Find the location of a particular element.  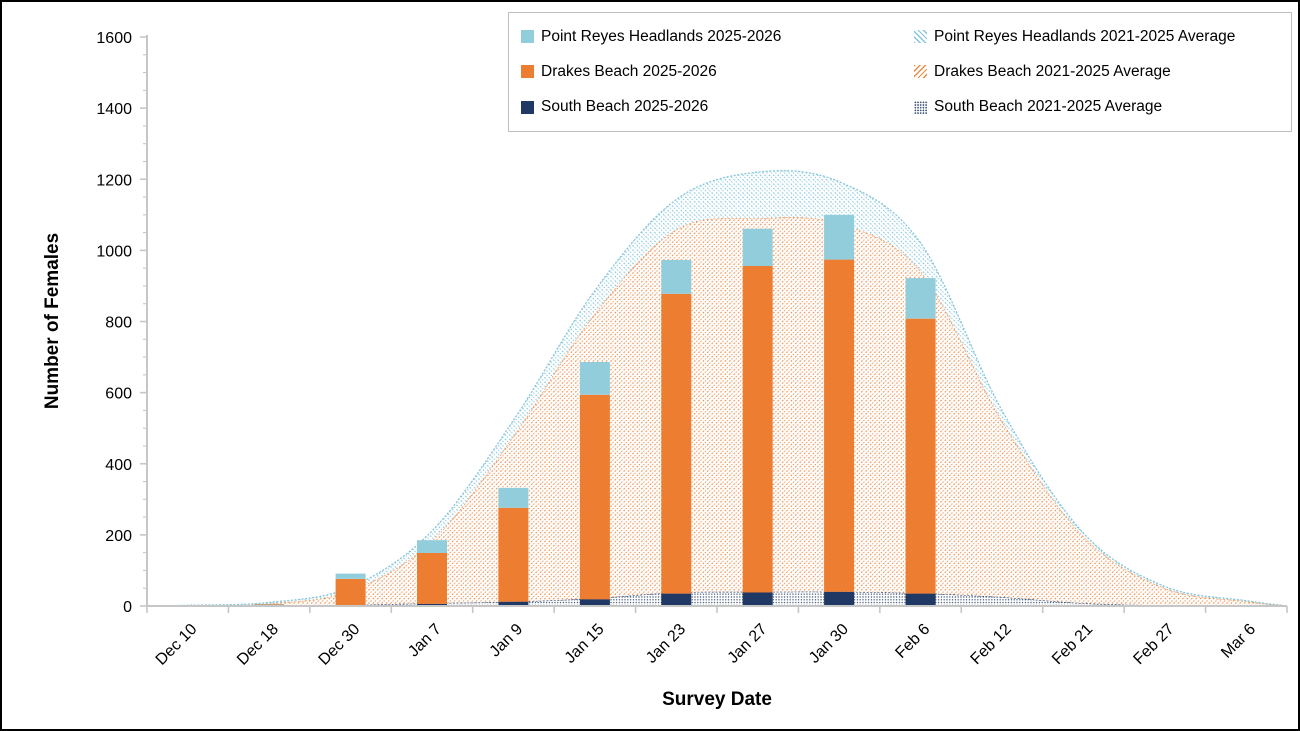

legend-item-drakes-current: Drakes Beach 2025-2026 is located at coordinates (717, 72).